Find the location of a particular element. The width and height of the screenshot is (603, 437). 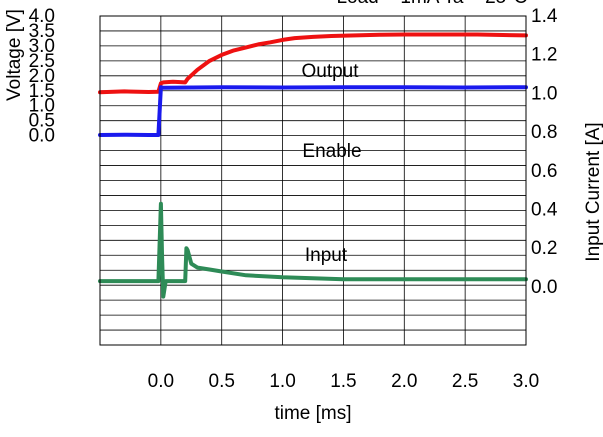

y-left-tick-label: 2.5 is located at coordinates (42, 61).